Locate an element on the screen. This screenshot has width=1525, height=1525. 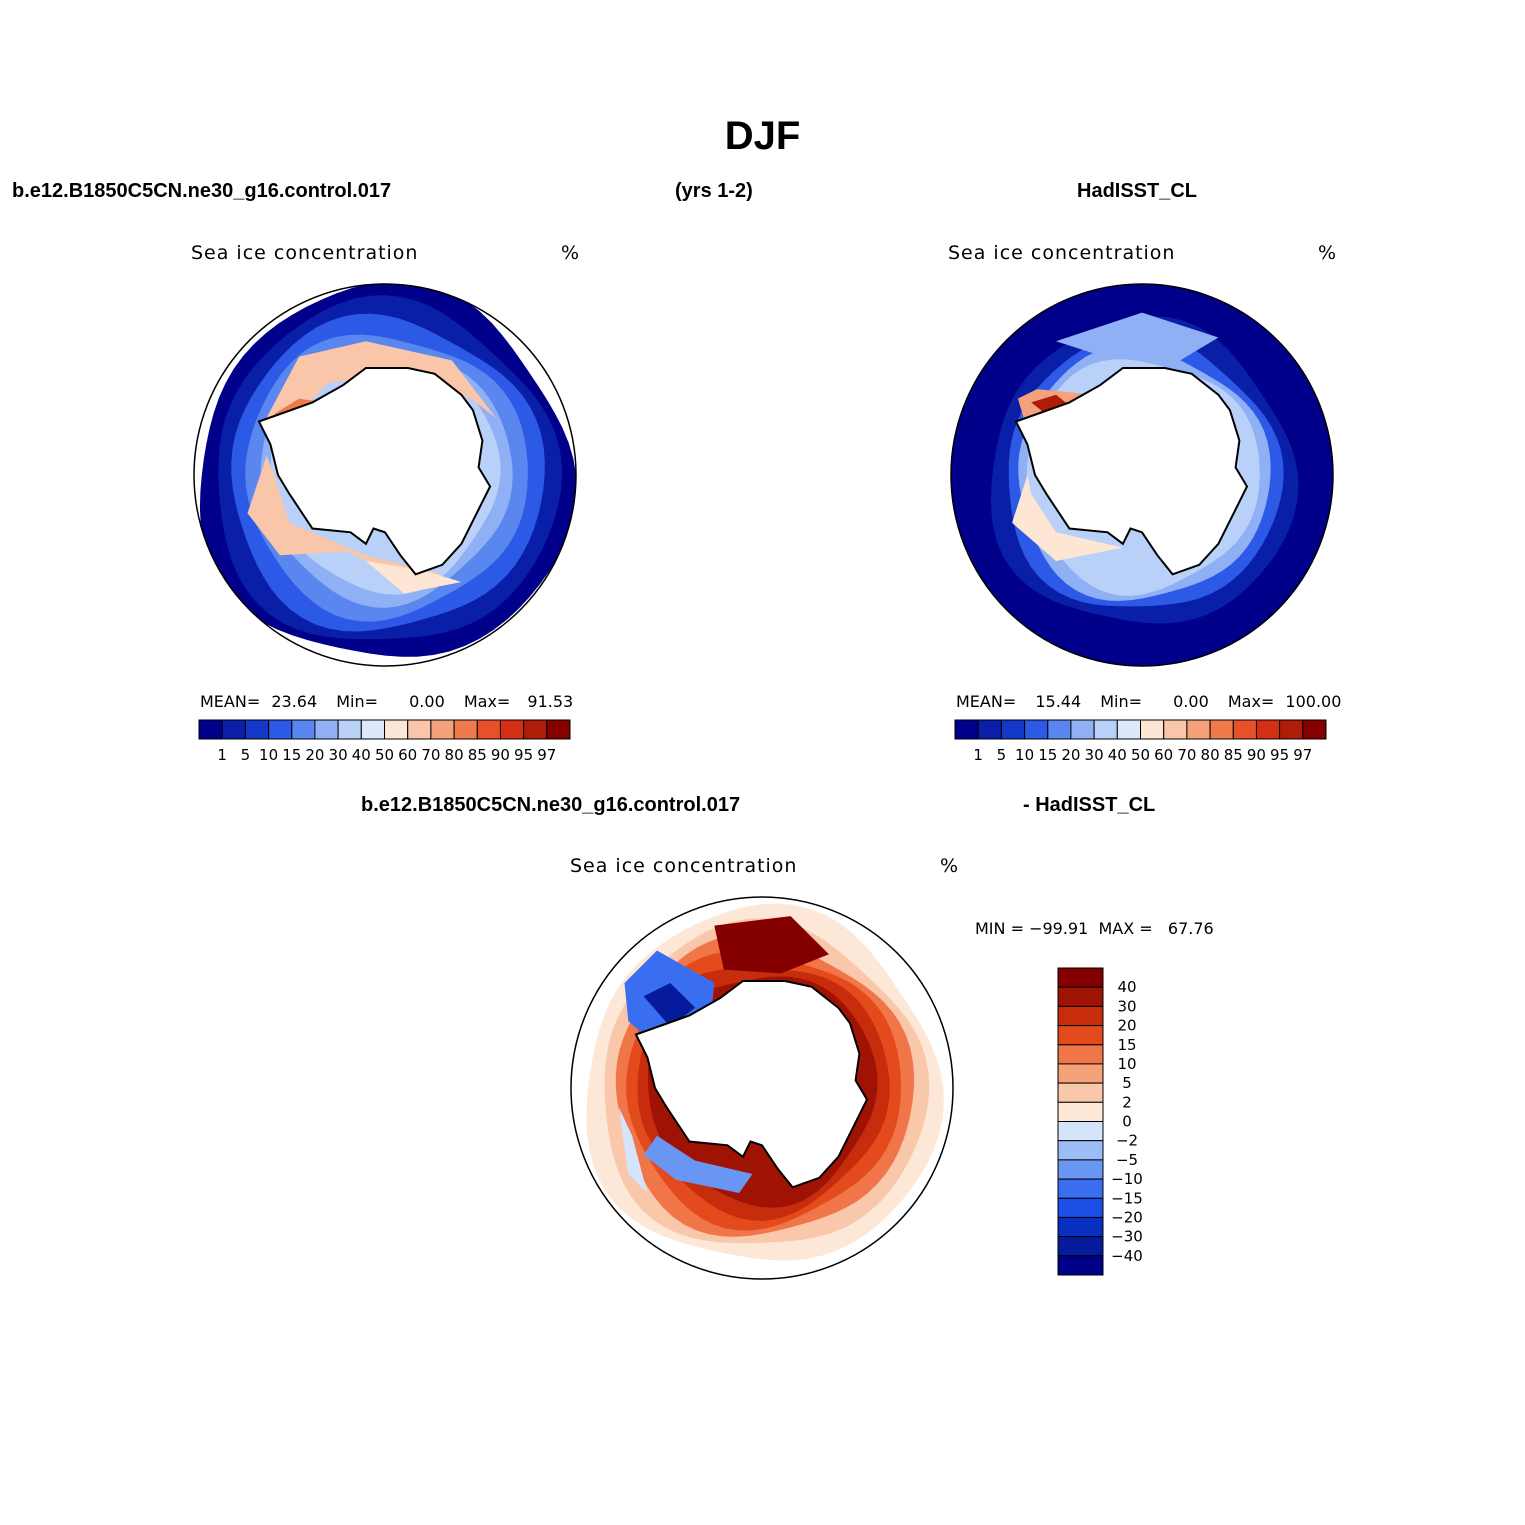
model-colorbar-tick-label: 60 is located at coordinates (407, 755).